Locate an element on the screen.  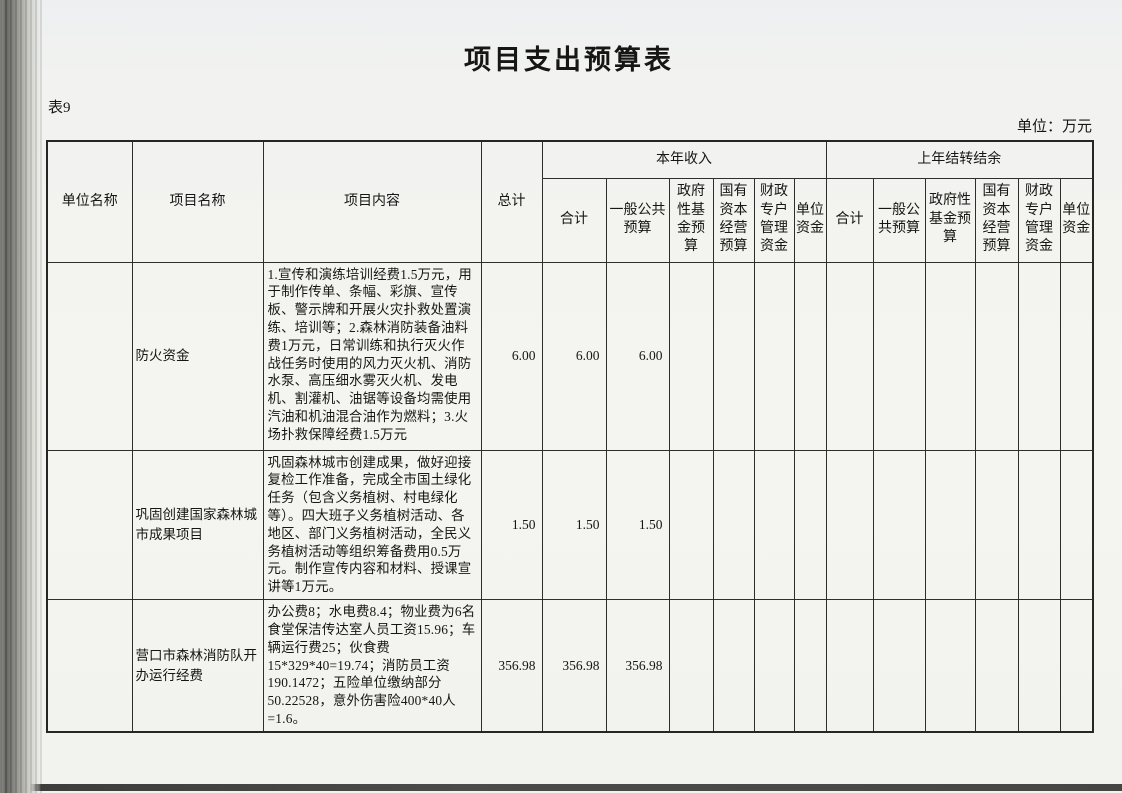
scan-binding-shadow is located at coordinates (21, 396).